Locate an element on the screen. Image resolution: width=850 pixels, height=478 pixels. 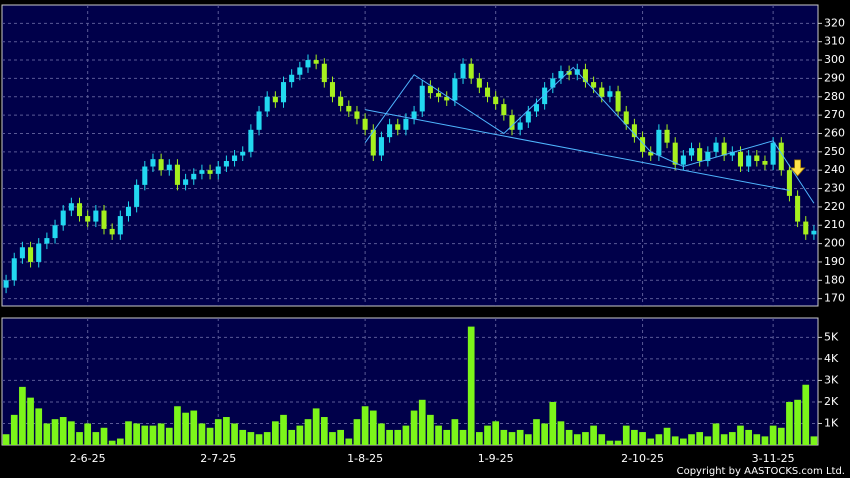
x-tick-label: 2-6-25 is located at coordinates (88, 458).